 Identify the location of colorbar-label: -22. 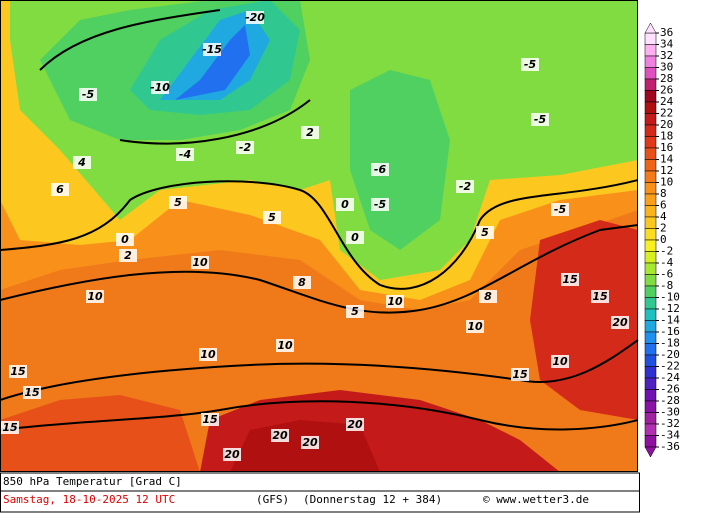
(670, 366).